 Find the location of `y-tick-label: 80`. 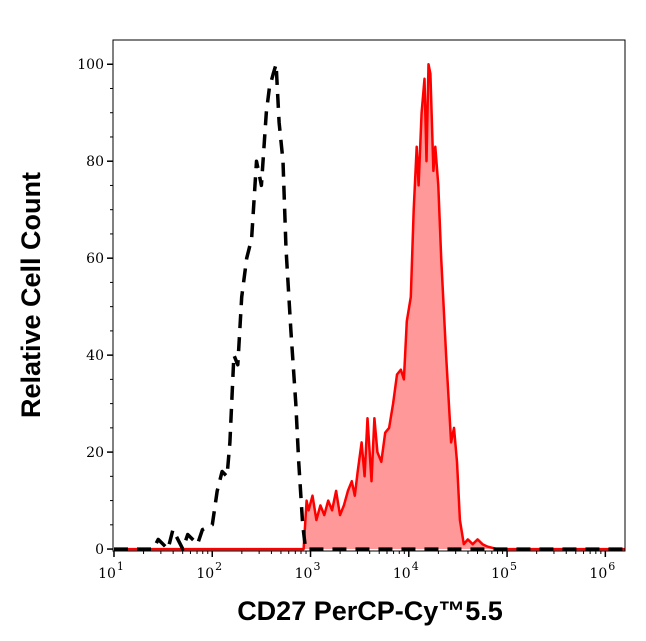

y-tick-label: 80 is located at coordinates (95, 162).